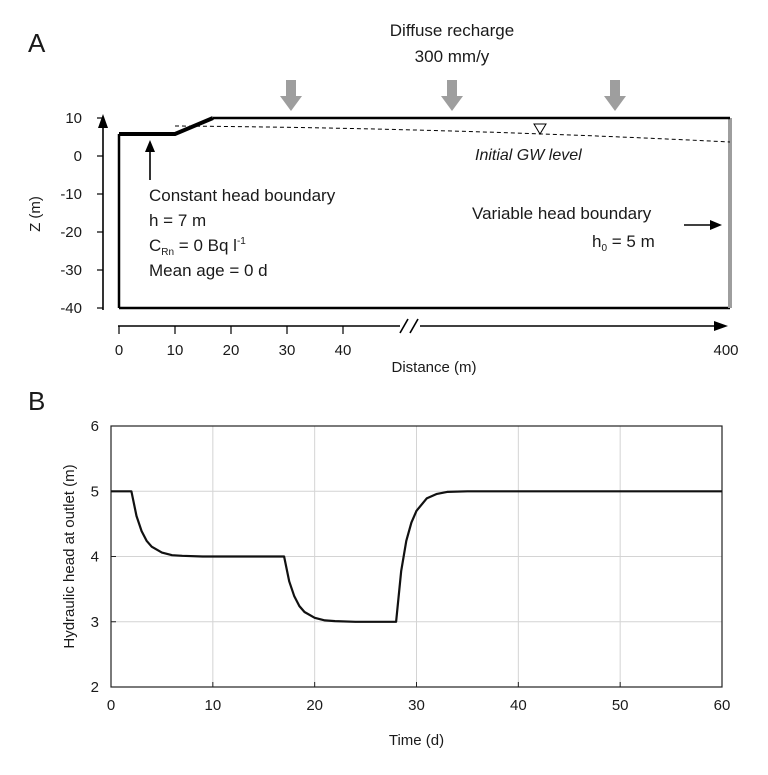  I want to click on panel-b-label: B, so click(36, 401).